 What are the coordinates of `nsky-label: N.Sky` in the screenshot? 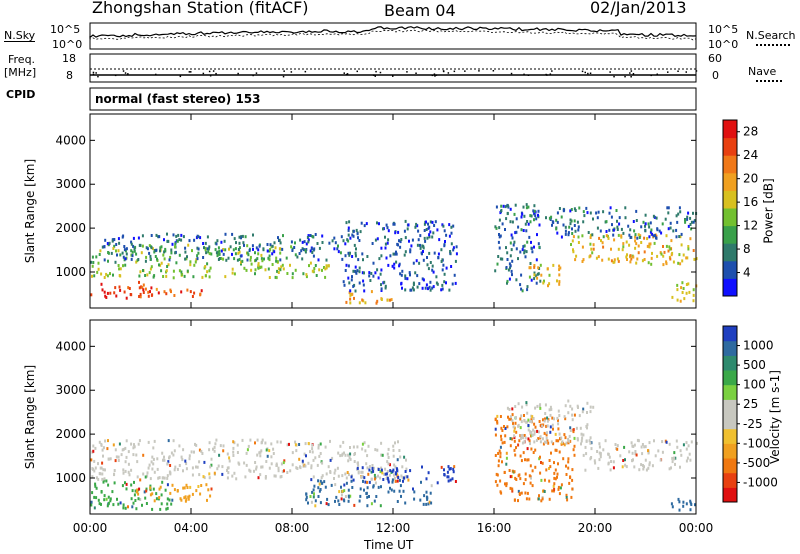 It's located at (20, 35).